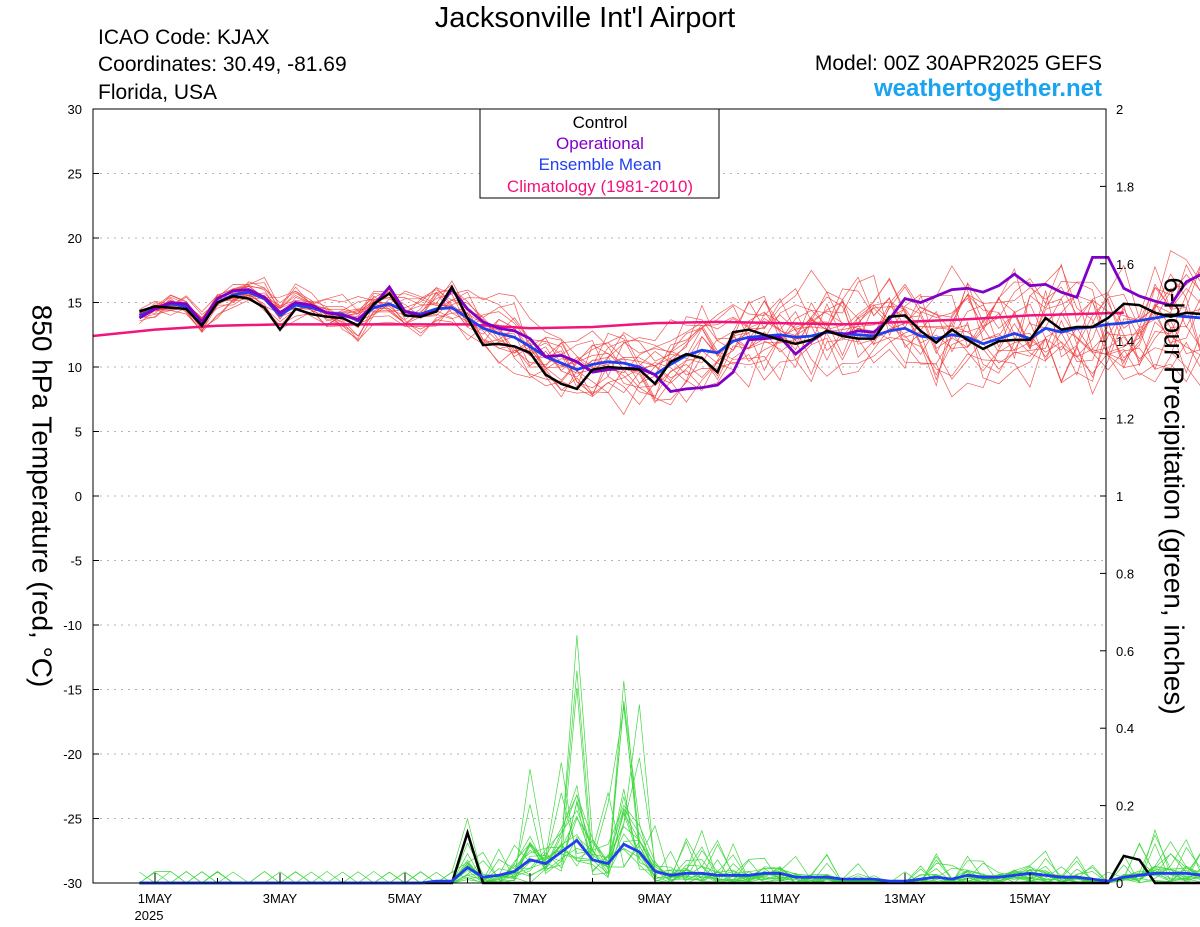 The height and width of the screenshot is (927, 1200). I want to click on y-right-tick-label: 0.6, so click(1125, 651).